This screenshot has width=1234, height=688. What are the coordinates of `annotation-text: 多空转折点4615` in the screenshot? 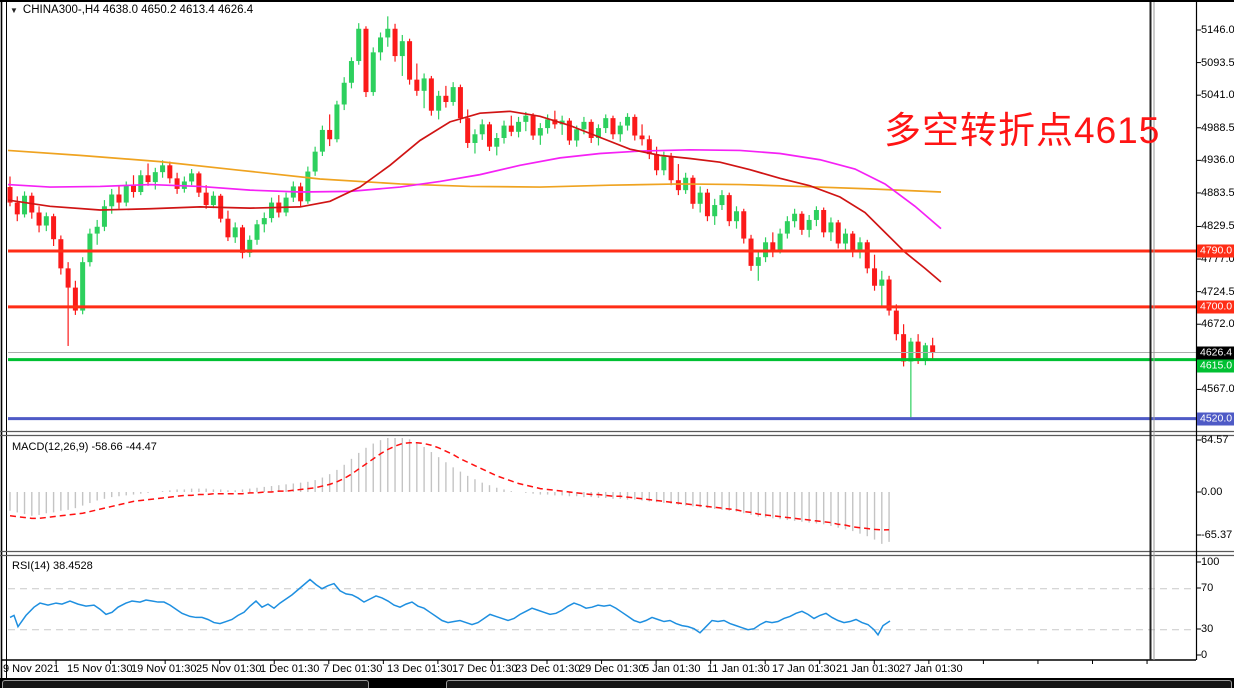 It's located at (1022, 130).